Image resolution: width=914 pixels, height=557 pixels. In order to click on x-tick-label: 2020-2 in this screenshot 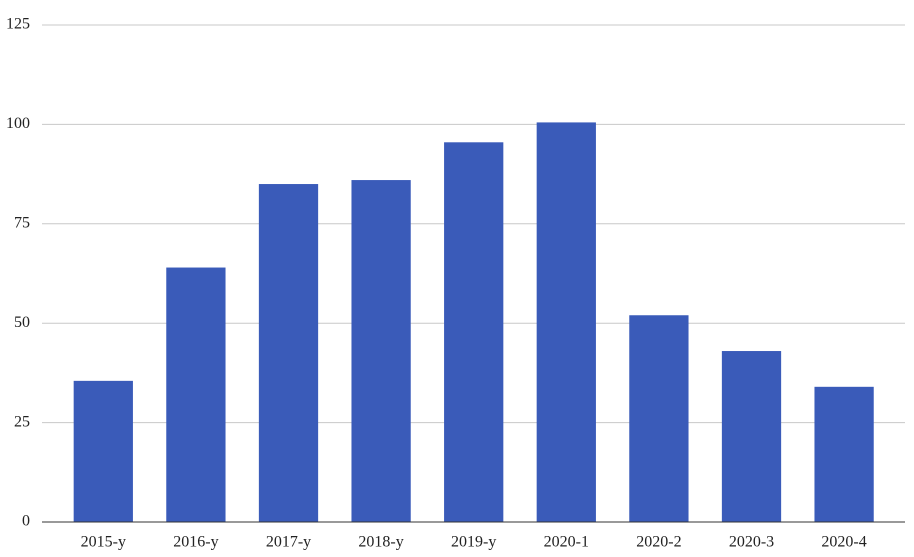, I will do `click(658, 542)`.